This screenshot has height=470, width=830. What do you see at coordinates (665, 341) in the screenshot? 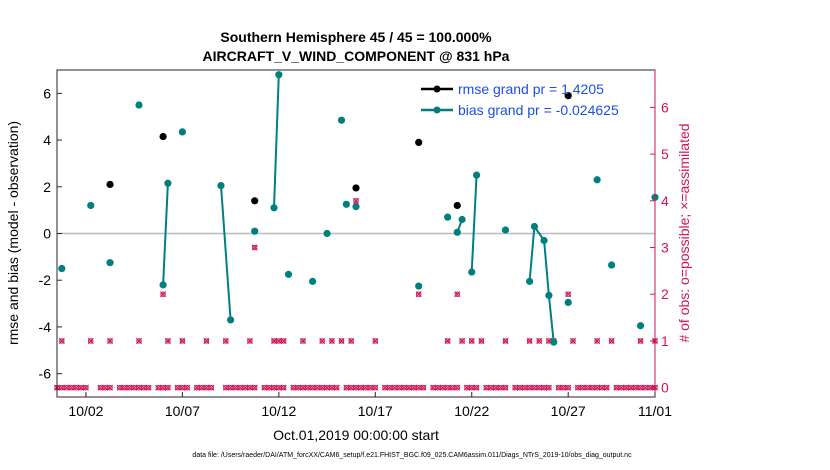
I see `y-right-tick-label: 1` at bounding box center [665, 341].